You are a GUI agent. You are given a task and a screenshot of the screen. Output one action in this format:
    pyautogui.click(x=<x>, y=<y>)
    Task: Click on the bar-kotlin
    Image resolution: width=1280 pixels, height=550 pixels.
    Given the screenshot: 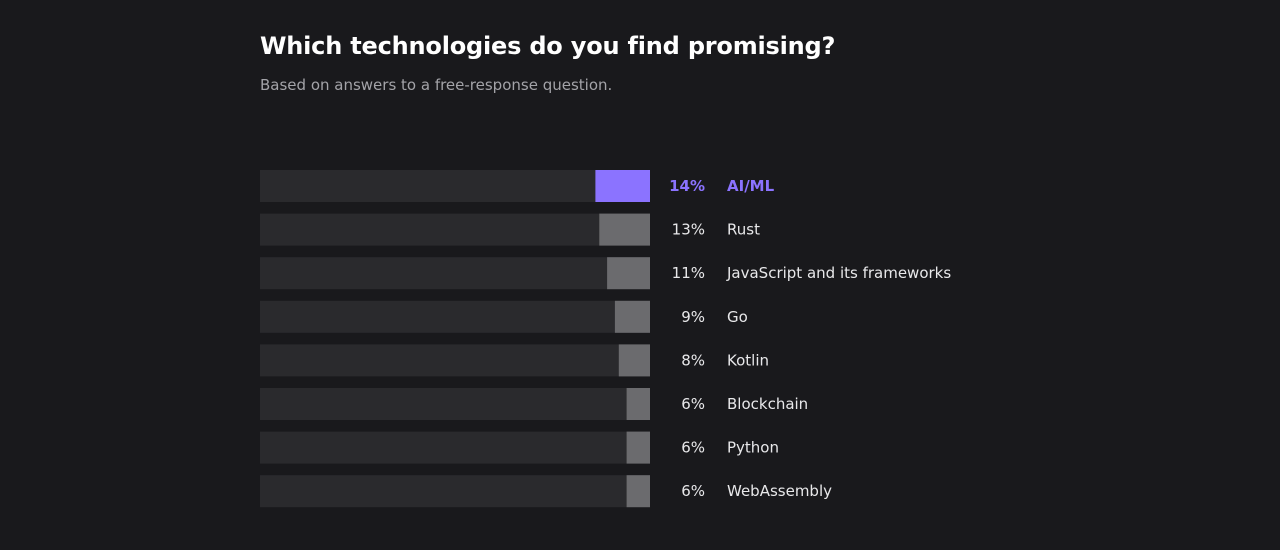 What is the action you would take?
    pyautogui.click(x=634, y=360)
    